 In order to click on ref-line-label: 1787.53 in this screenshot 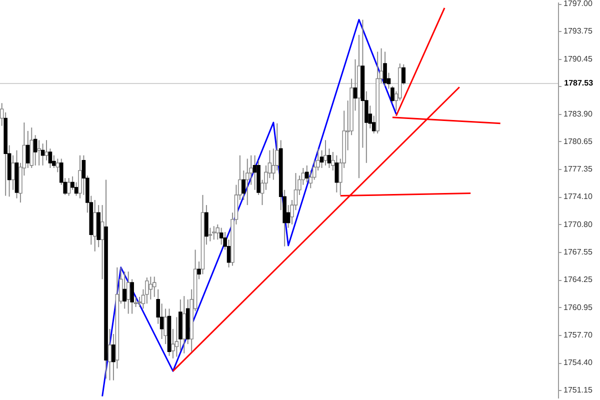, I will do `click(579, 83)`.